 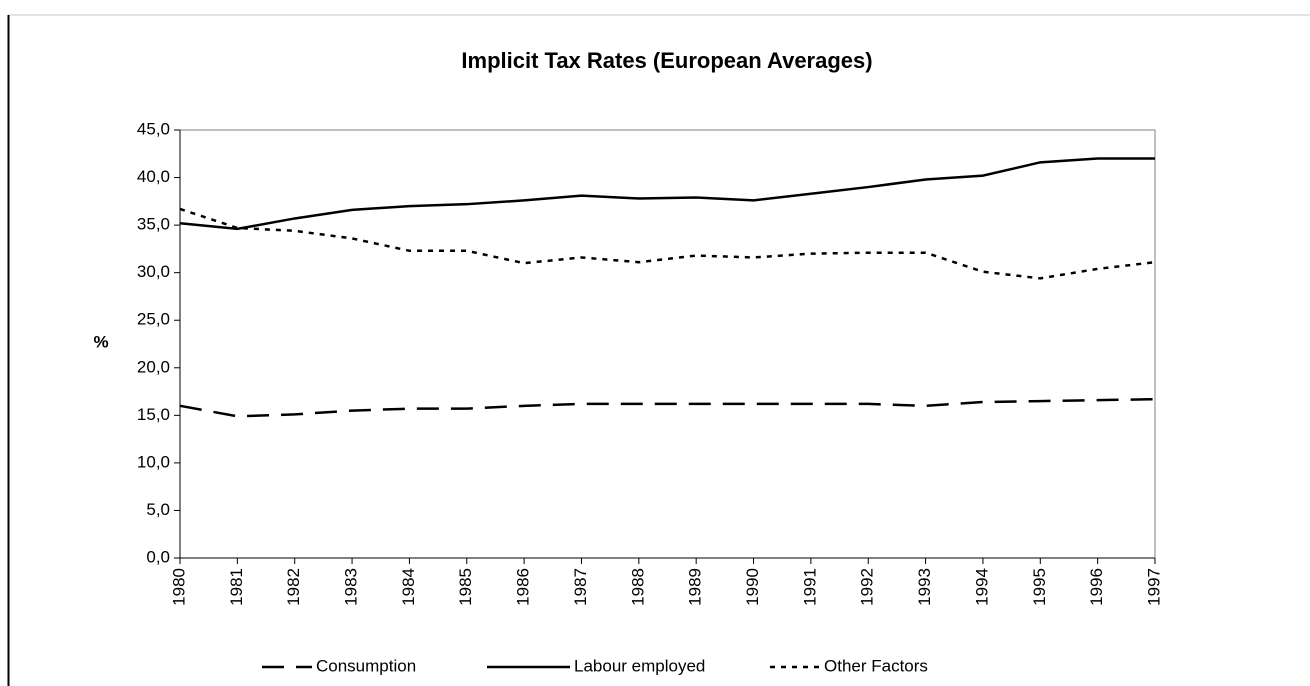 What do you see at coordinates (924, 587) in the screenshot?
I see `x-tick-label: 1993` at bounding box center [924, 587].